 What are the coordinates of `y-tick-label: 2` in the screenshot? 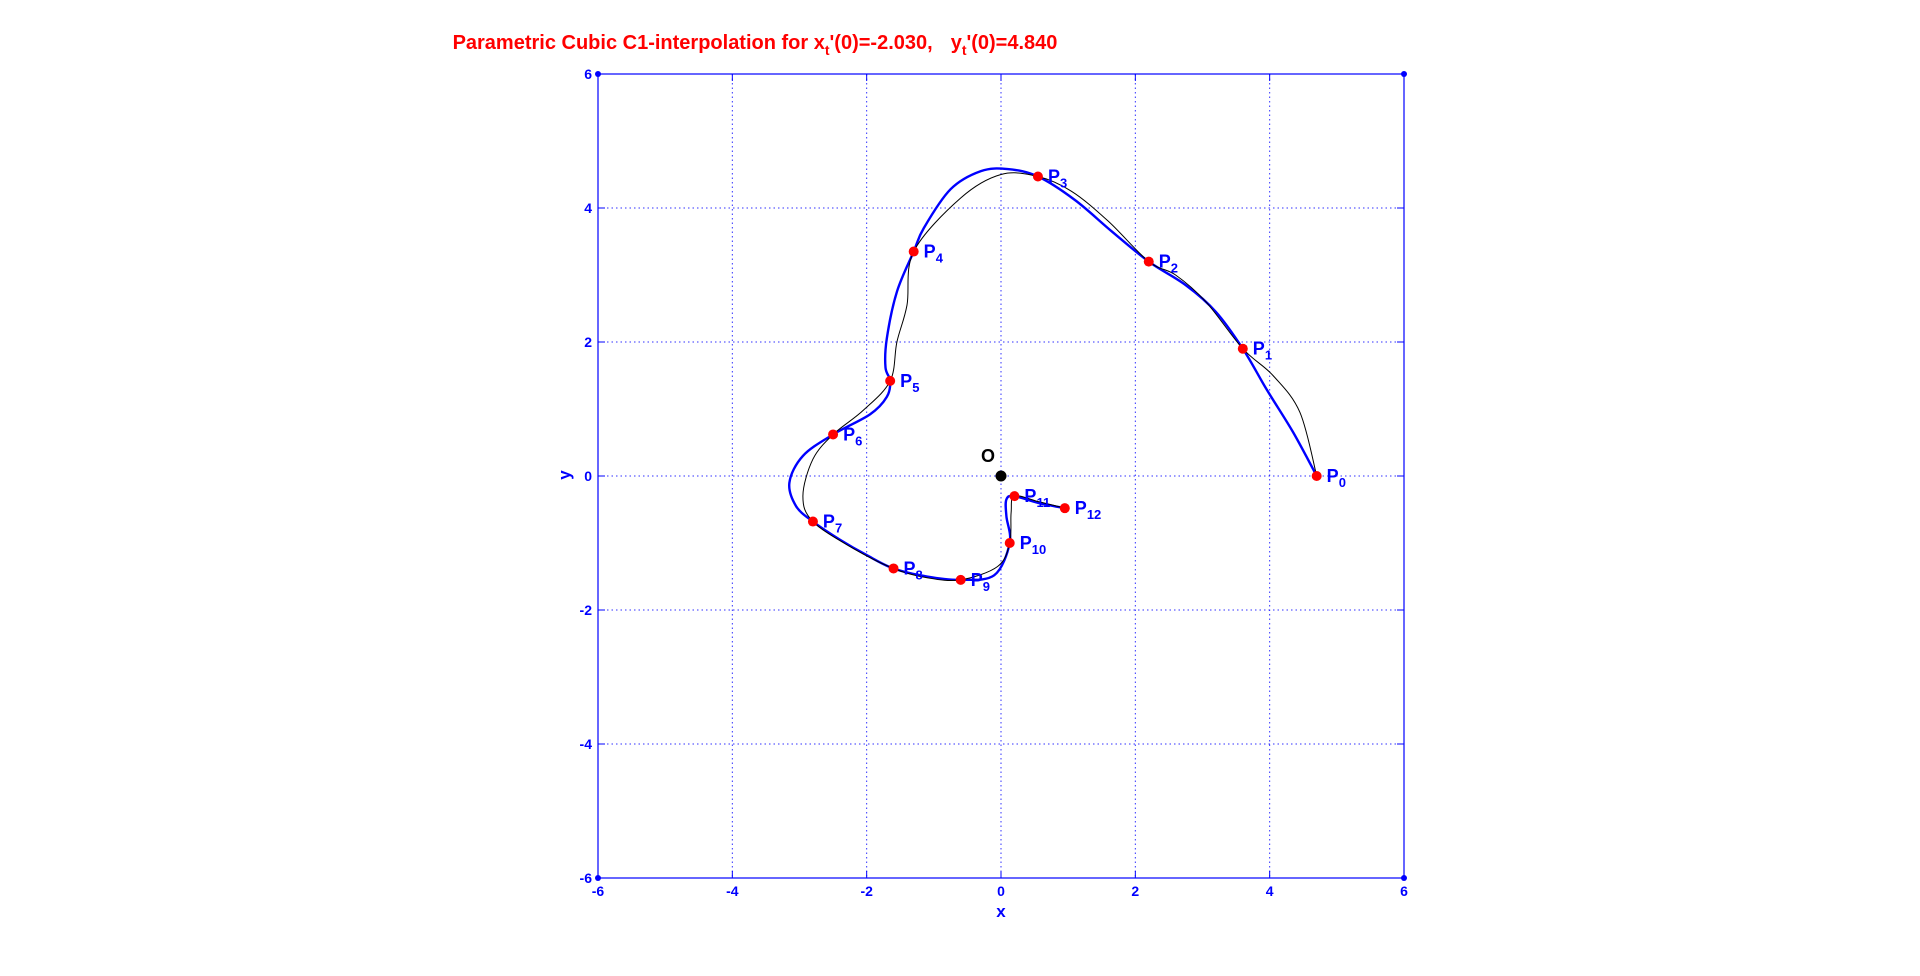 It's located at (588, 342).